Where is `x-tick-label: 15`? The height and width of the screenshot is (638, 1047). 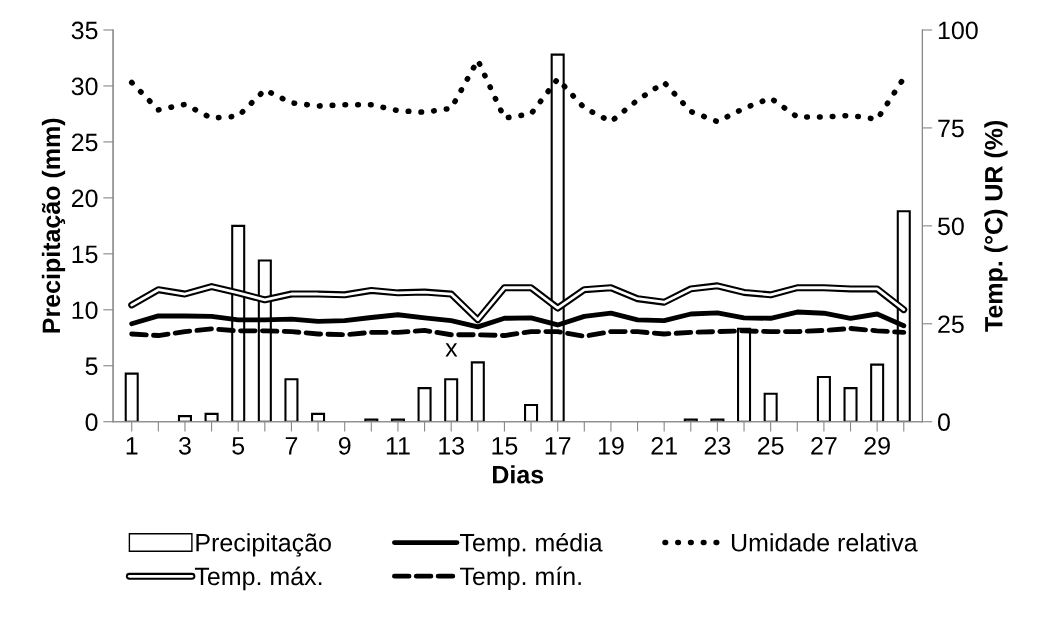 x-tick-label: 15 is located at coordinates (505, 446).